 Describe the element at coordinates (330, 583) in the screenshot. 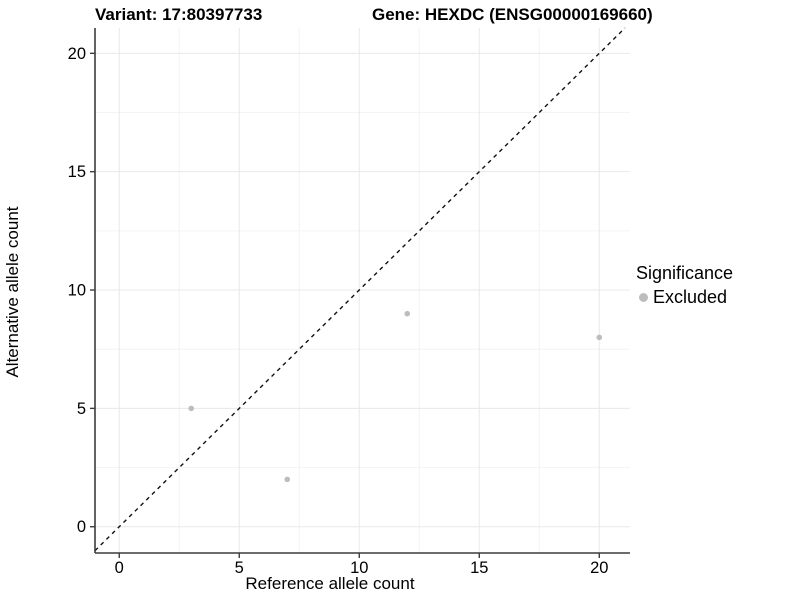

I see `x-axis-title: Reference allele count` at that location.